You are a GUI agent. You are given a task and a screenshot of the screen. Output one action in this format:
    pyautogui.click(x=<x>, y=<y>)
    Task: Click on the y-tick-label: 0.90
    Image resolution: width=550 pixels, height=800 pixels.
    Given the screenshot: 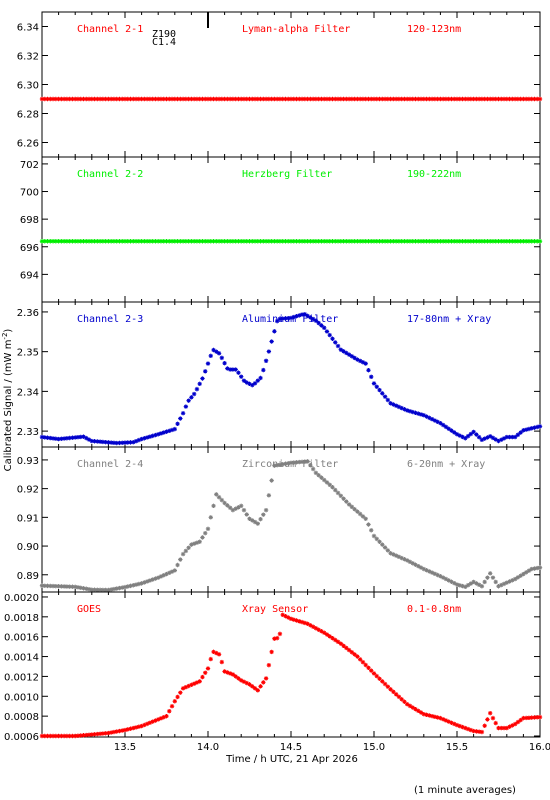 What is the action you would take?
    pyautogui.click(x=28, y=547)
    